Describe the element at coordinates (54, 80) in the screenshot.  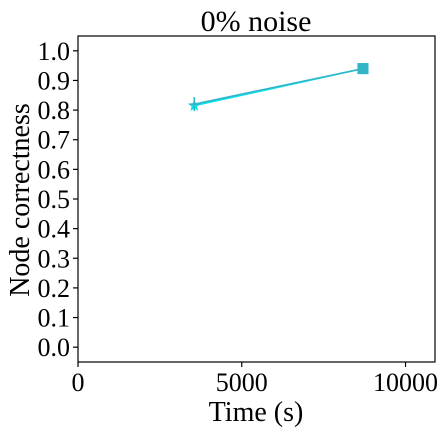
I see `y-tick-label: 0.9` at that location.